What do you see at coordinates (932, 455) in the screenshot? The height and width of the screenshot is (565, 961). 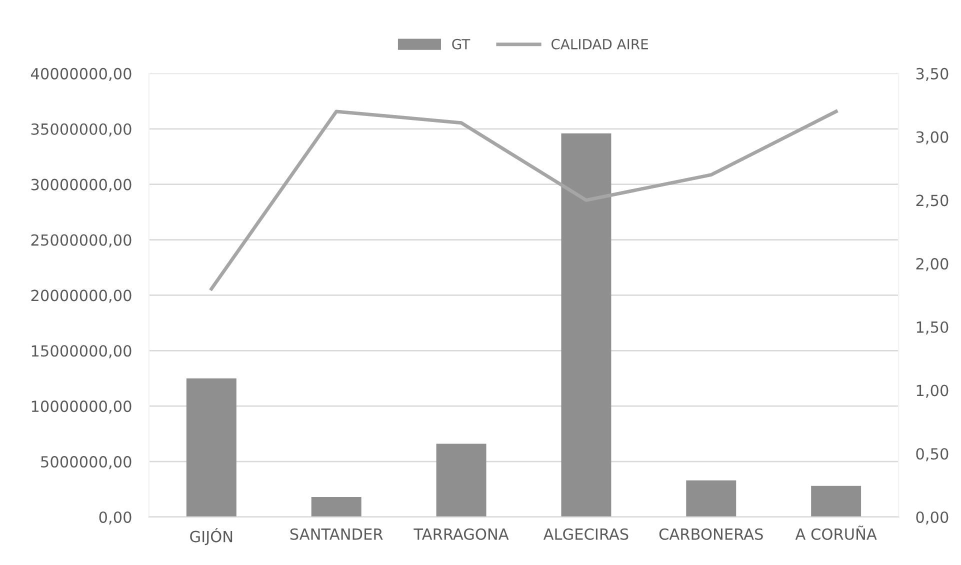 I see `y2-tick-label: 0,50` at bounding box center [932, 455].